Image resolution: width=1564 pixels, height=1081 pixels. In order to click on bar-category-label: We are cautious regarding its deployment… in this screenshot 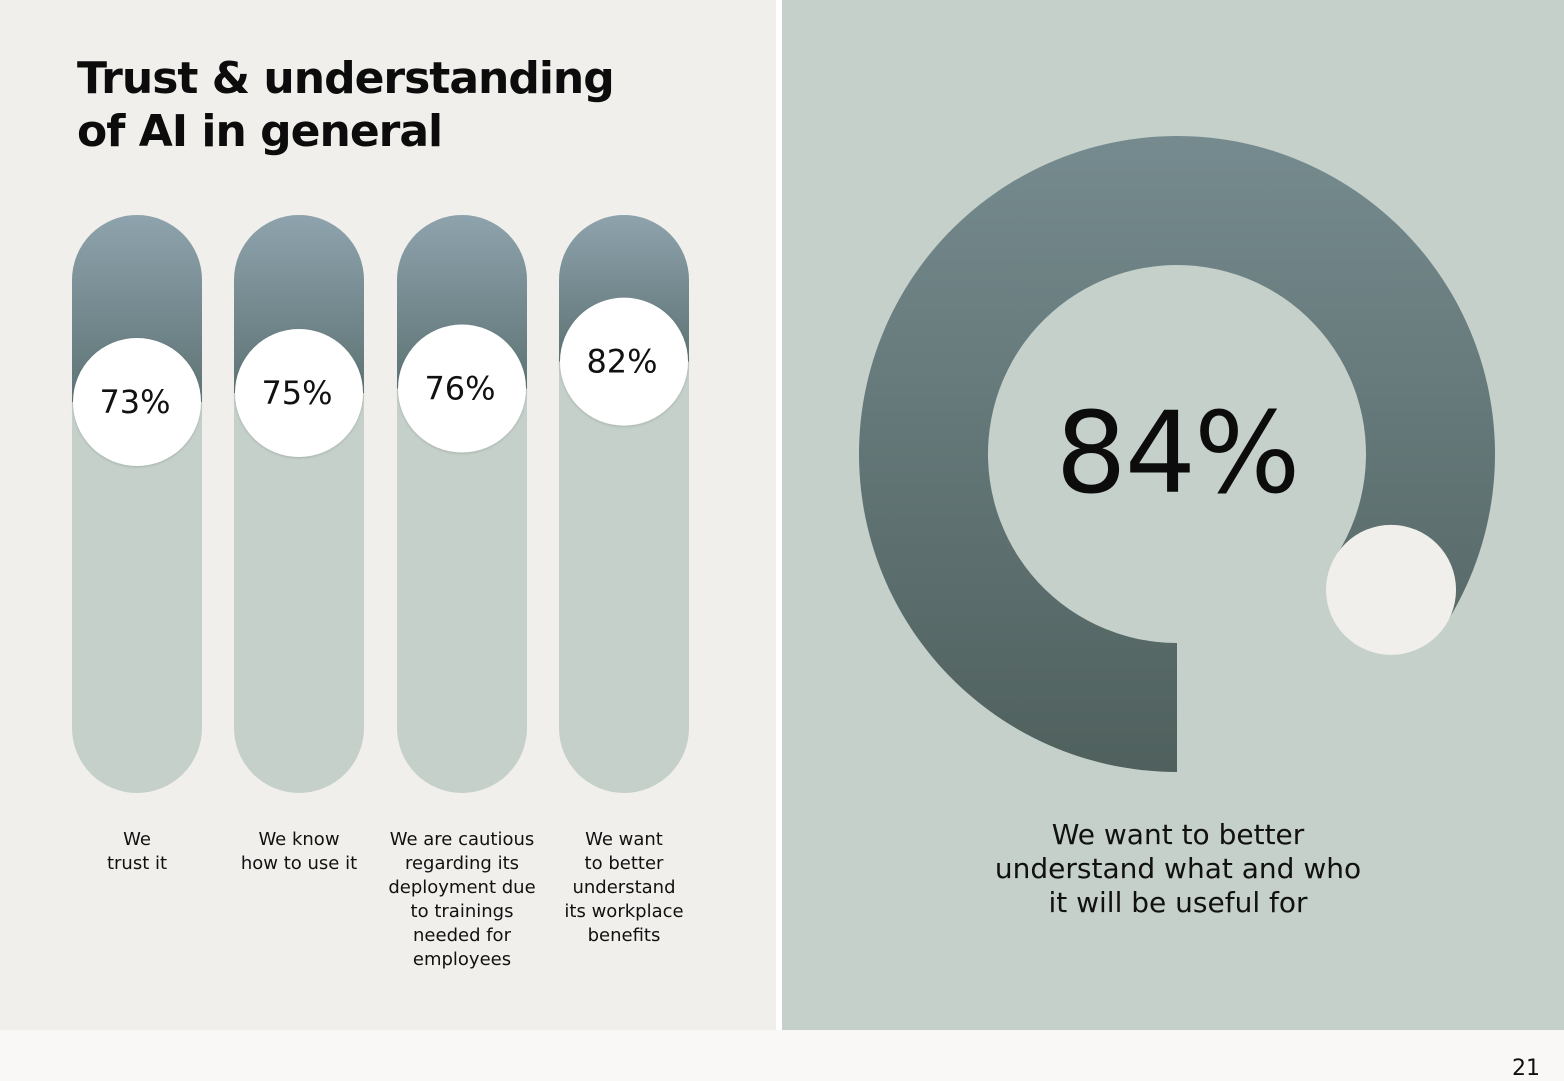, I will do `click(462, 899)`.